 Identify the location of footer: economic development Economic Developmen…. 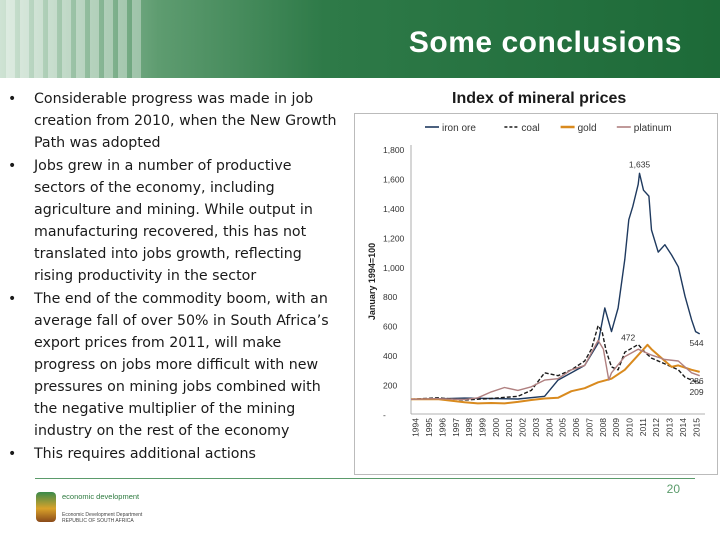
(360, 506).